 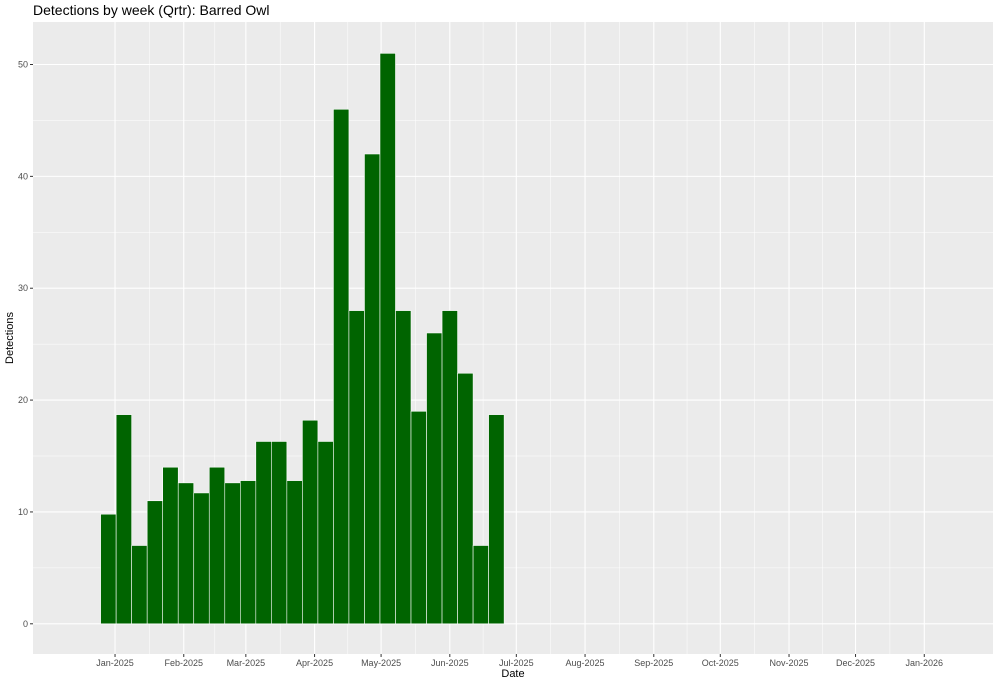 What do you see at coordinates (23, 288) in the screenshot?
I see `y-tick-label: 30` at bounding box center [23, 288].